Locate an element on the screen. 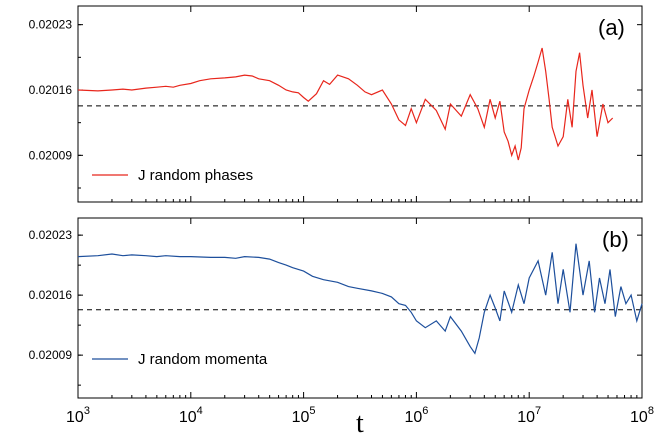 The height and width of the screenshot is (438, 671). x-tick-label: 10⁸ is located at coordinates (642, 415).